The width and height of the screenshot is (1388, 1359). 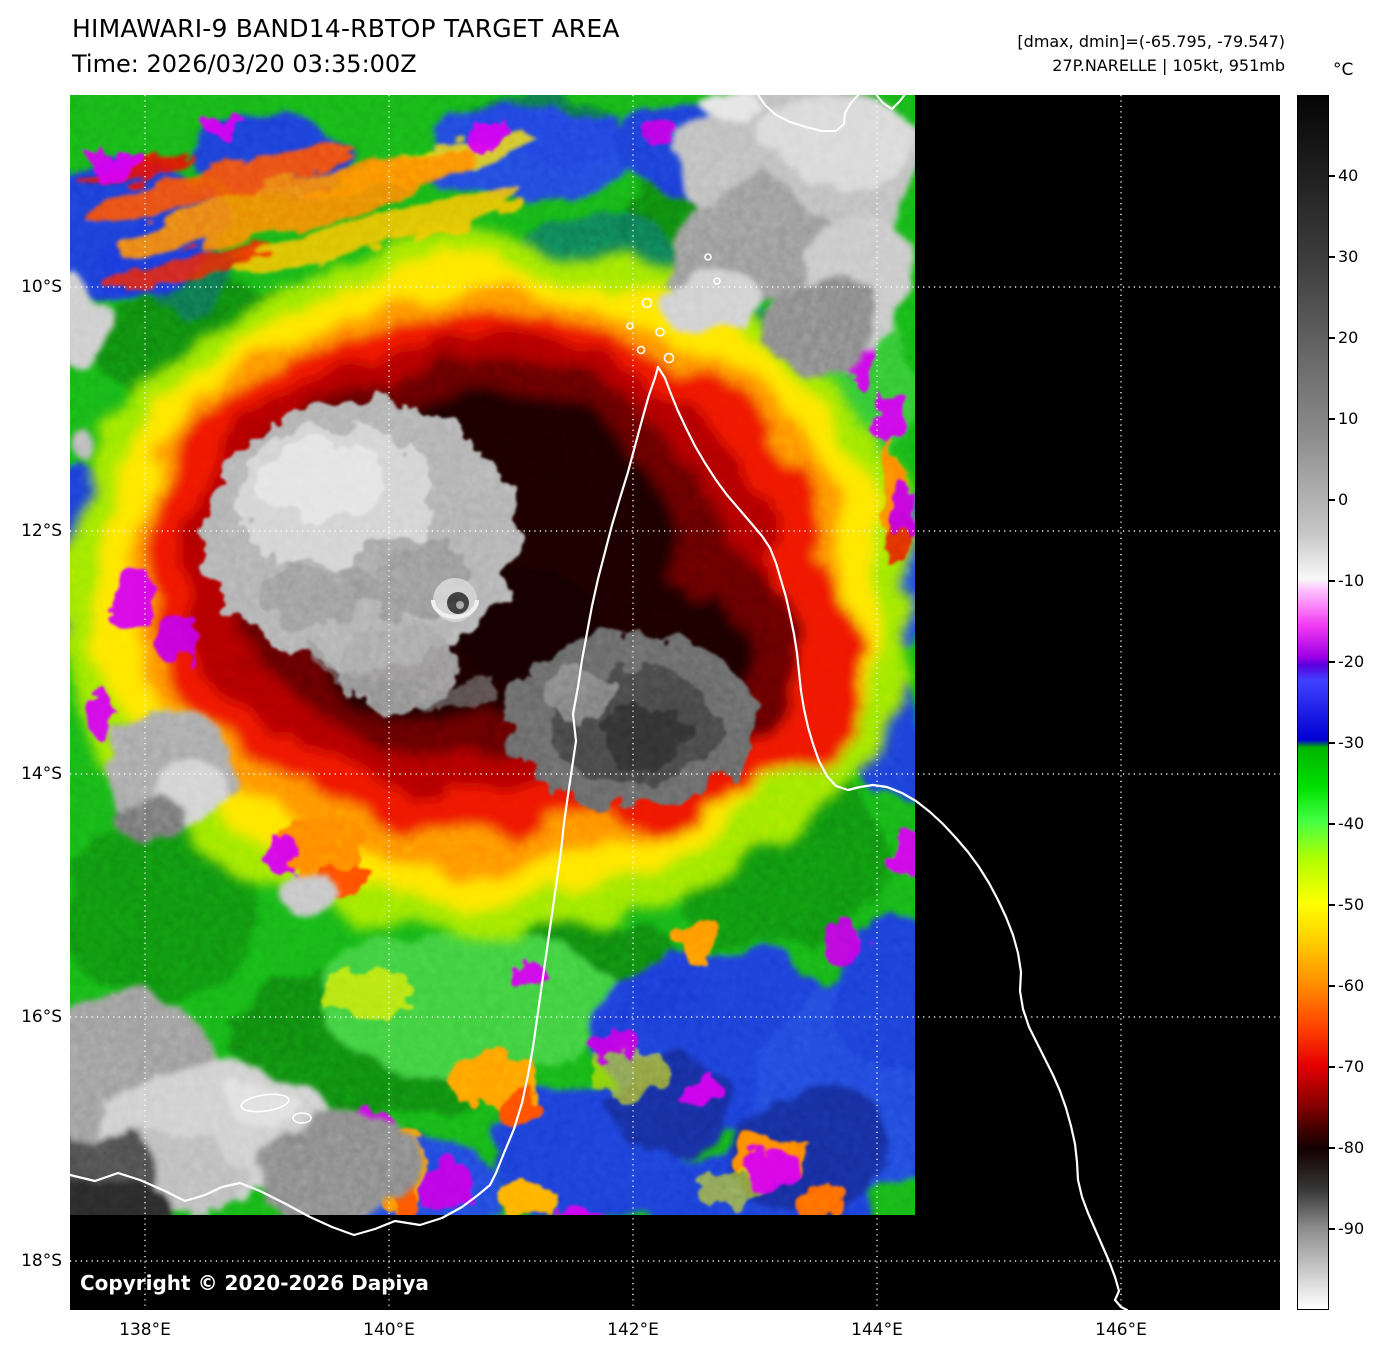 I want to click on colorbar-tick-m20: -20, so click(x=1351, y=661).